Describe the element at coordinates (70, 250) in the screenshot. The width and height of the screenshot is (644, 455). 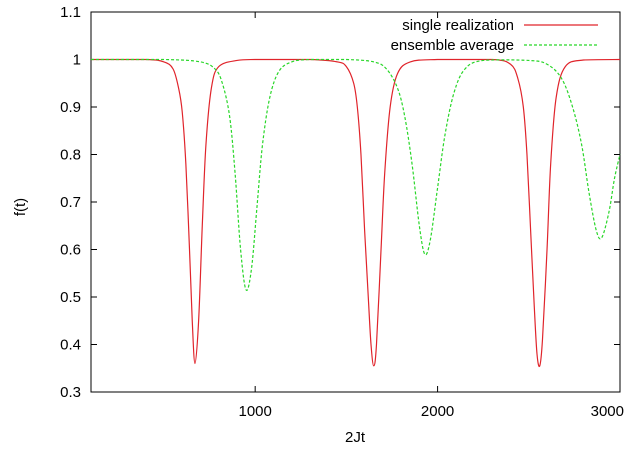
I see `y-tick-label: 0.6` at that location.